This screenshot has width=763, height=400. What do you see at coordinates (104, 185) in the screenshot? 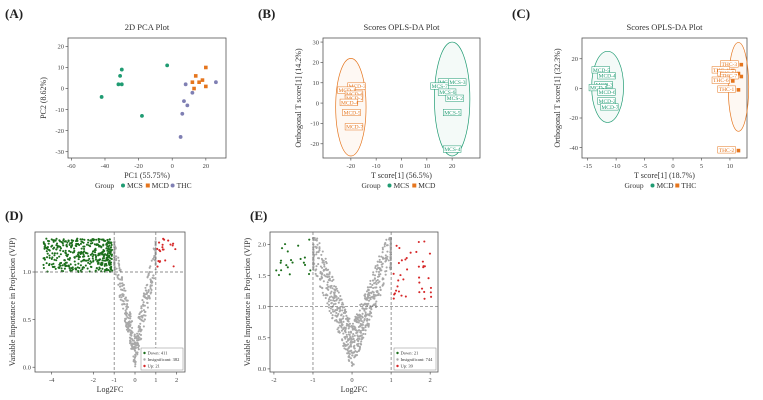
I see `pca-legend-title: Group` at bounding box center [104, 185].